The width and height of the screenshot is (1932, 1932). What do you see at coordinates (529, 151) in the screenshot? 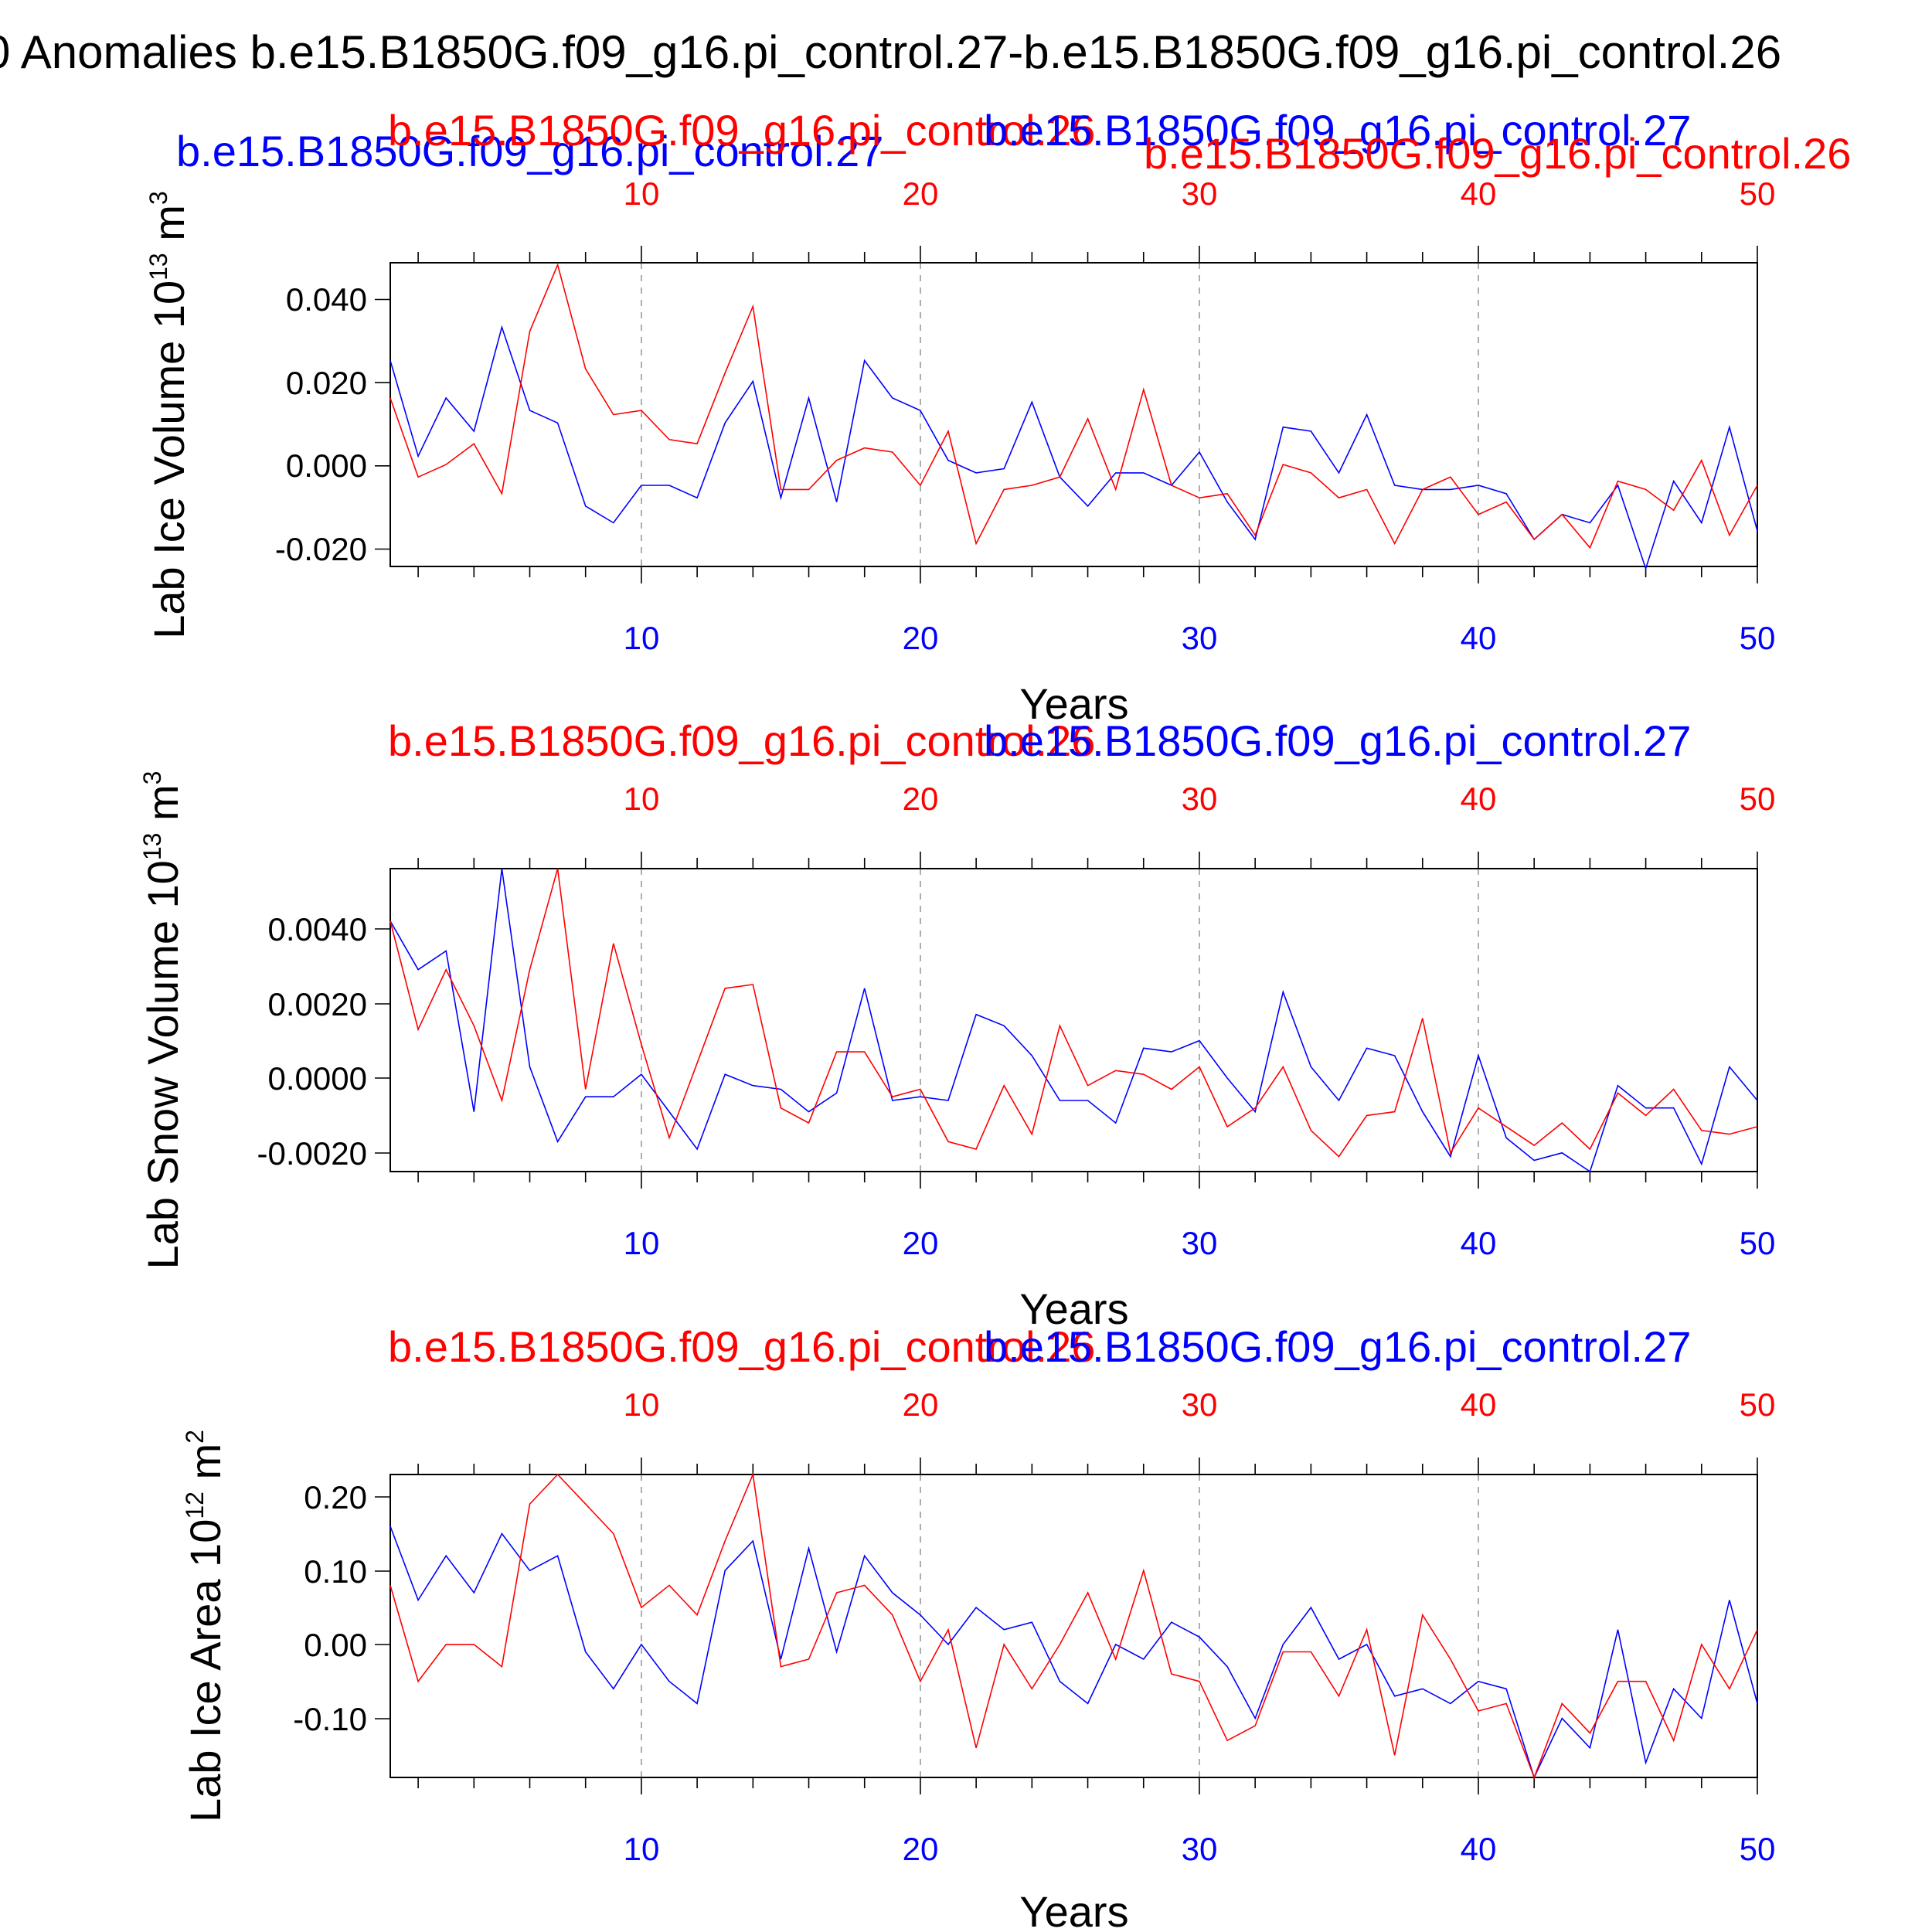
I see `legend-left-series-27: b.e15.B1850G.f09_g16.pi_control.27` at bounding box center [529, 151].